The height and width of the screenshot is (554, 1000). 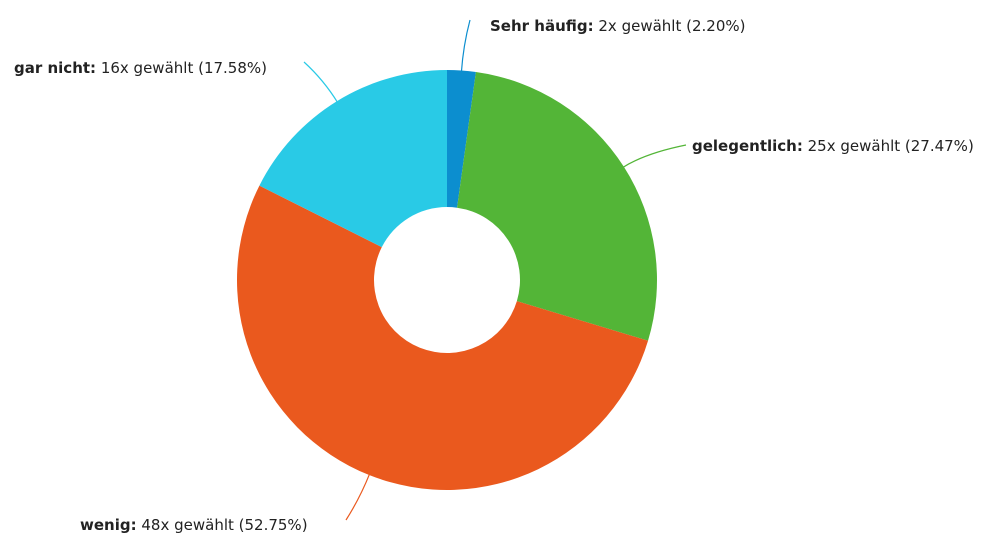 I want to click on slice-value-label: 16x gewählt (17.58%), so click(x=184, y=68).